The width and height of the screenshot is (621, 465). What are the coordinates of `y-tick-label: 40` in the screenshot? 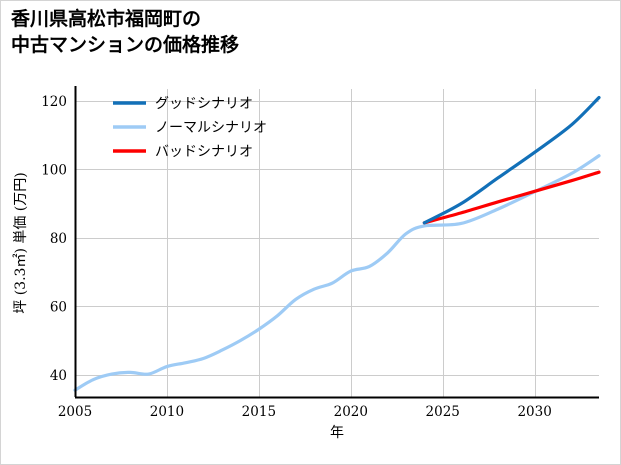 It's located at (58, 376).